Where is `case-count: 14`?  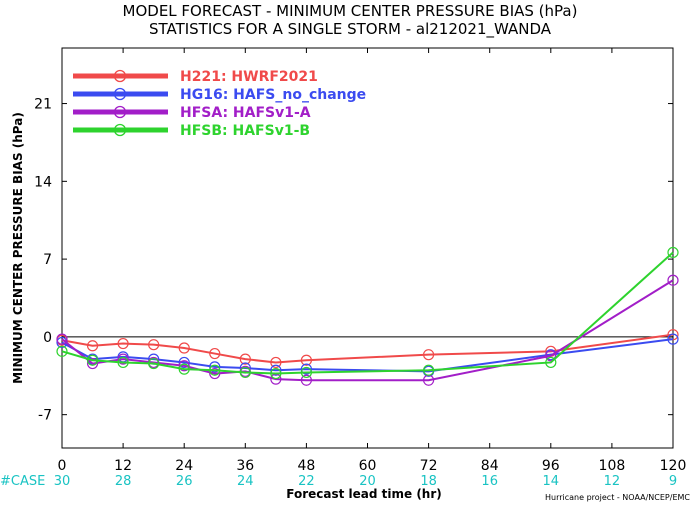 case-count: 14 is located at coordinates (551, 481).